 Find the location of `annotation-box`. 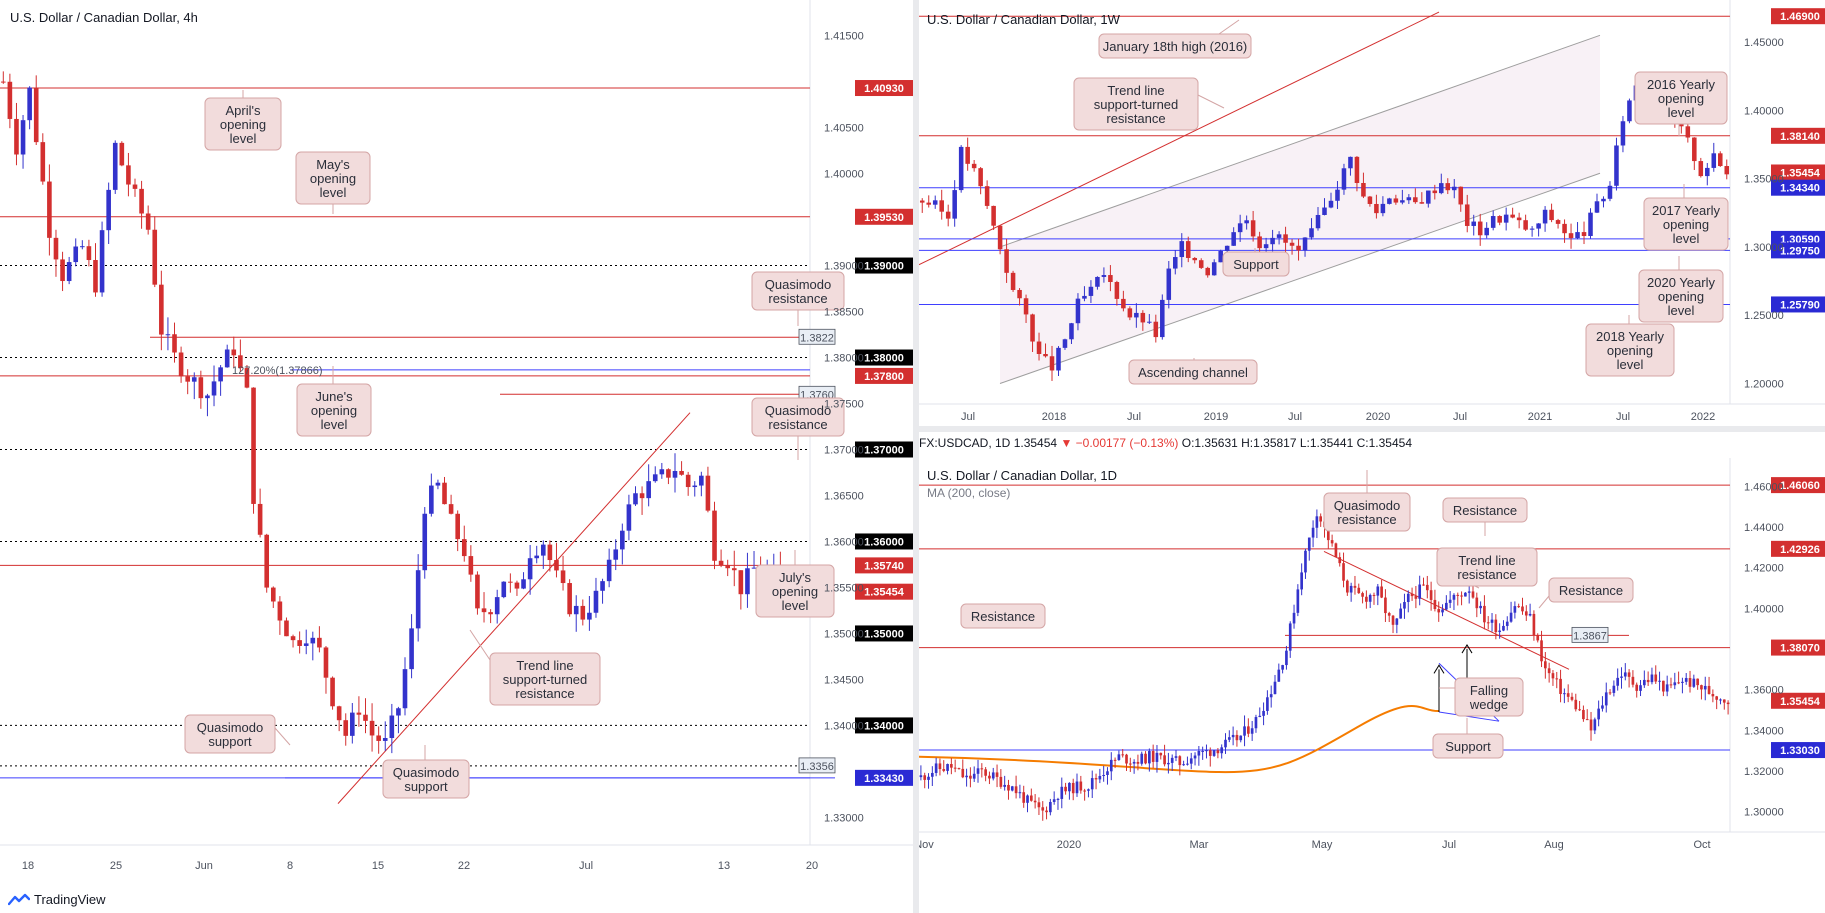

annotation-box is located at coordinates (1485, 510).